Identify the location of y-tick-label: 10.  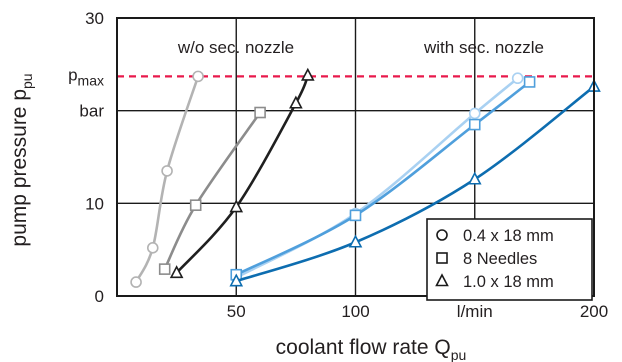
(94, 203).